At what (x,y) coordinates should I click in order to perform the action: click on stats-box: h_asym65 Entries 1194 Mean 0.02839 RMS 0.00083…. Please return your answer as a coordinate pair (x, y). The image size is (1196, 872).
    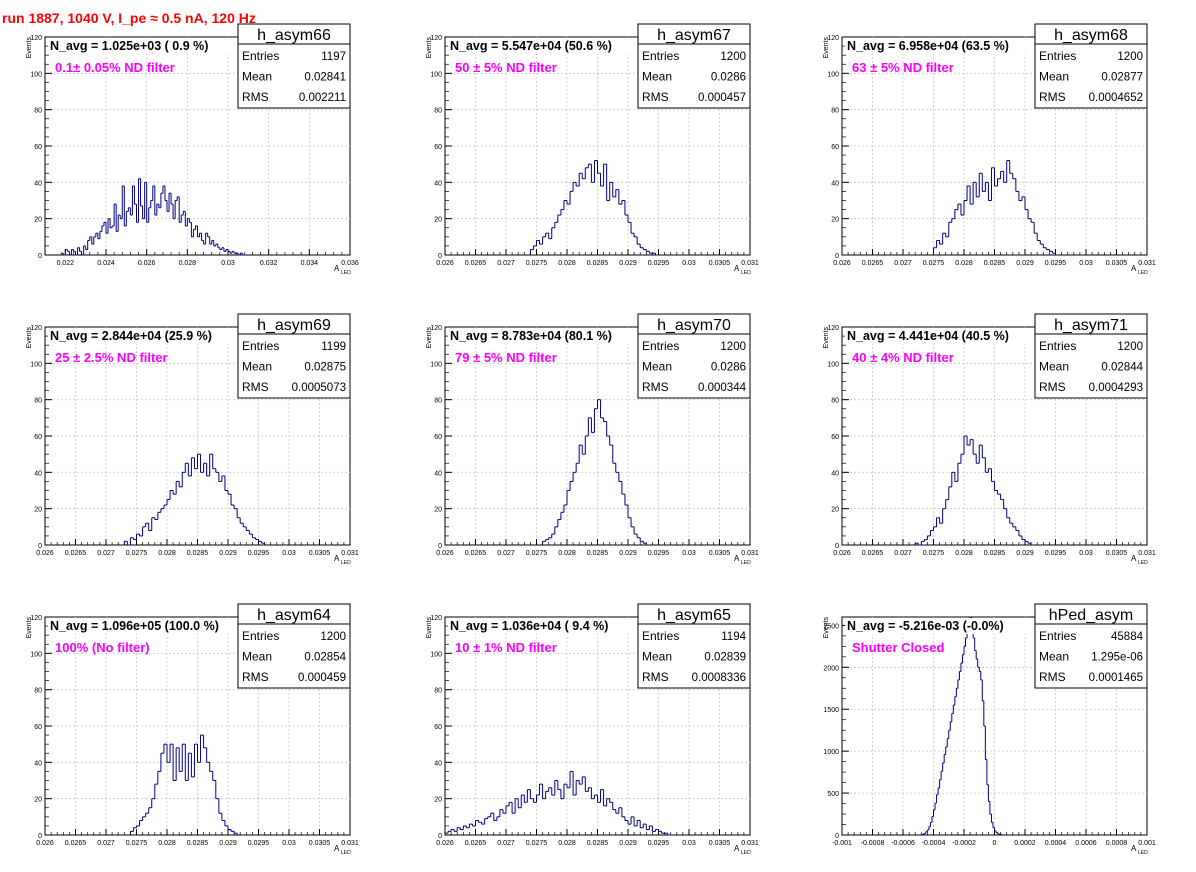
    Looking at the image, I should click on (694, 646).